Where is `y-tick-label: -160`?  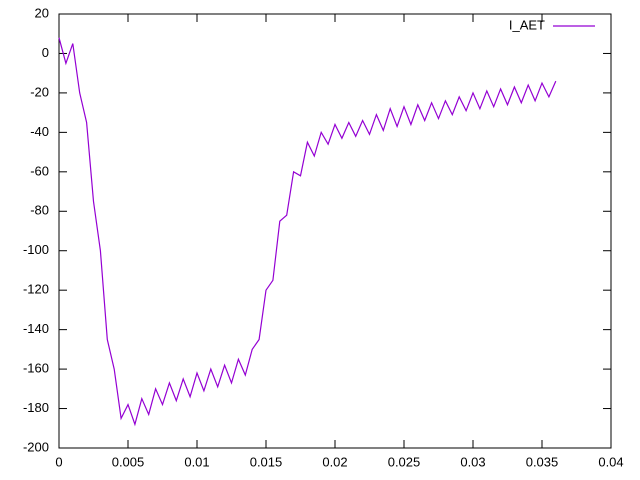 y-tick-label: -160 is located at coordinates (36, 368).